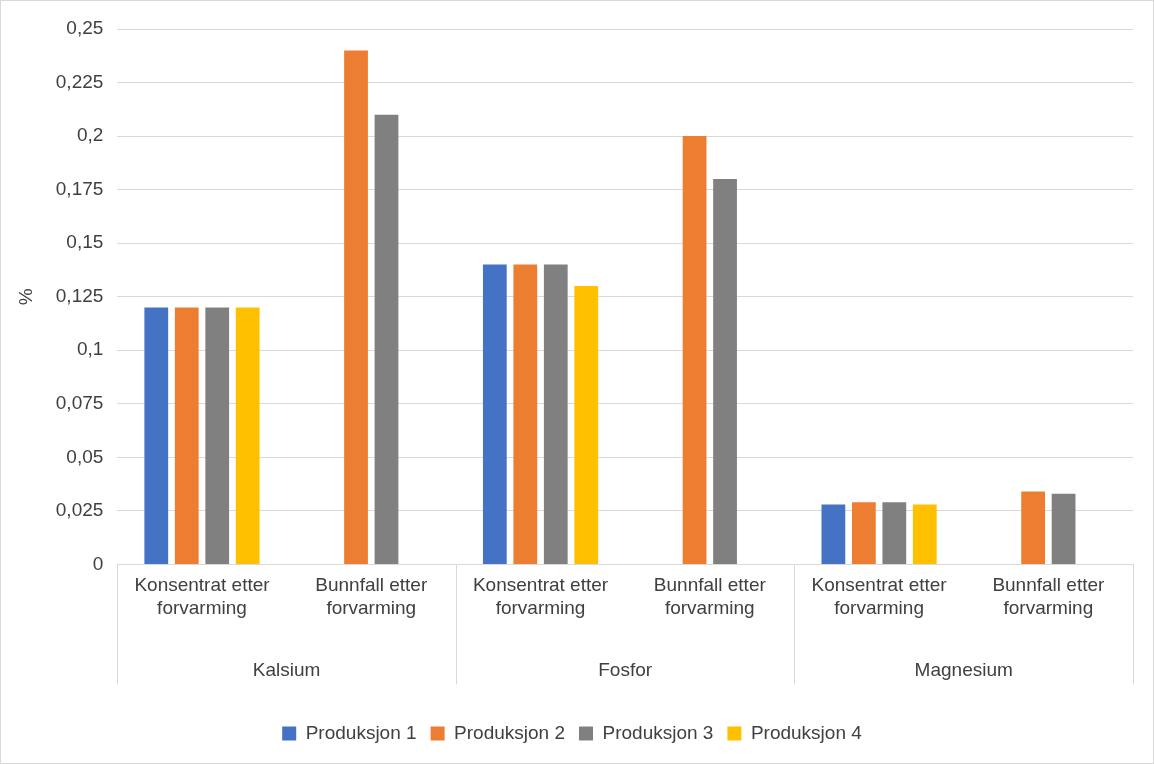  What do you see at coordinates (79, 510) in the screenshot?
I see `y-tick-label: 0,025` at bounding box center [79, 510].